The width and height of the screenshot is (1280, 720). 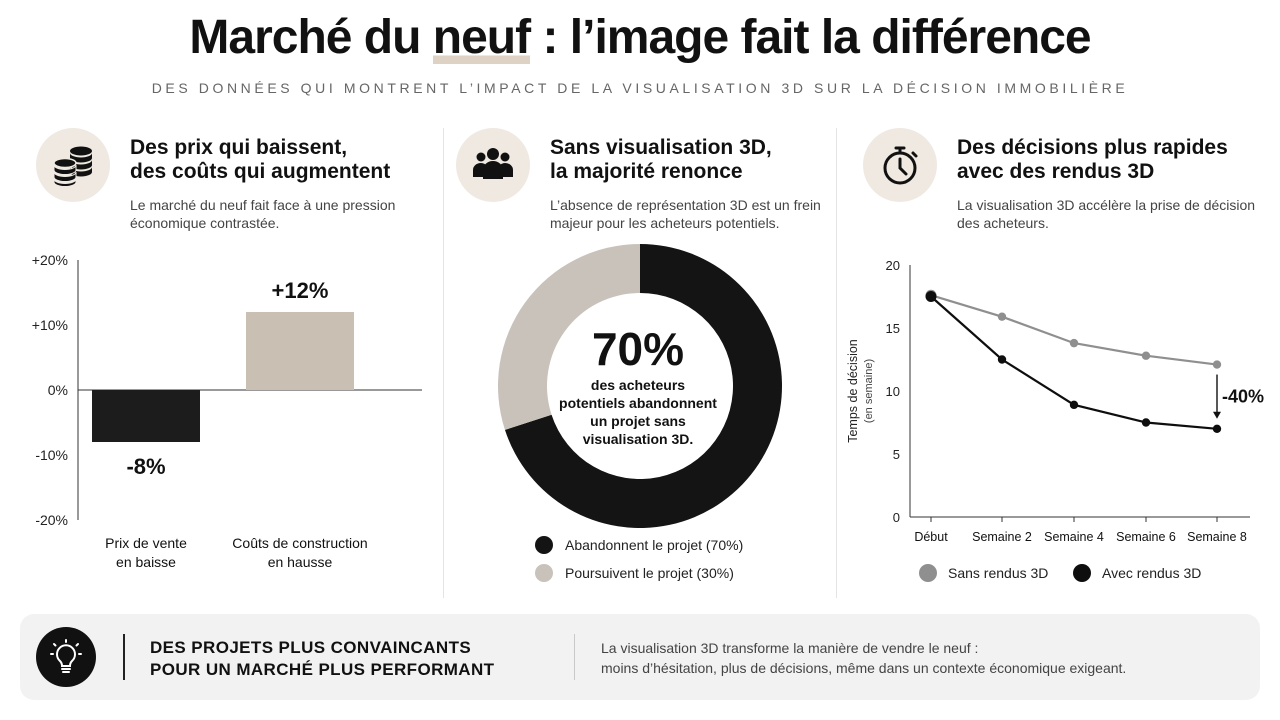 What do you see at coordinates (639, 545) in the screenshot?
I see `donut-legend-abandon: Abandonnent le projet (70%)` at bounding box center [639, 545].